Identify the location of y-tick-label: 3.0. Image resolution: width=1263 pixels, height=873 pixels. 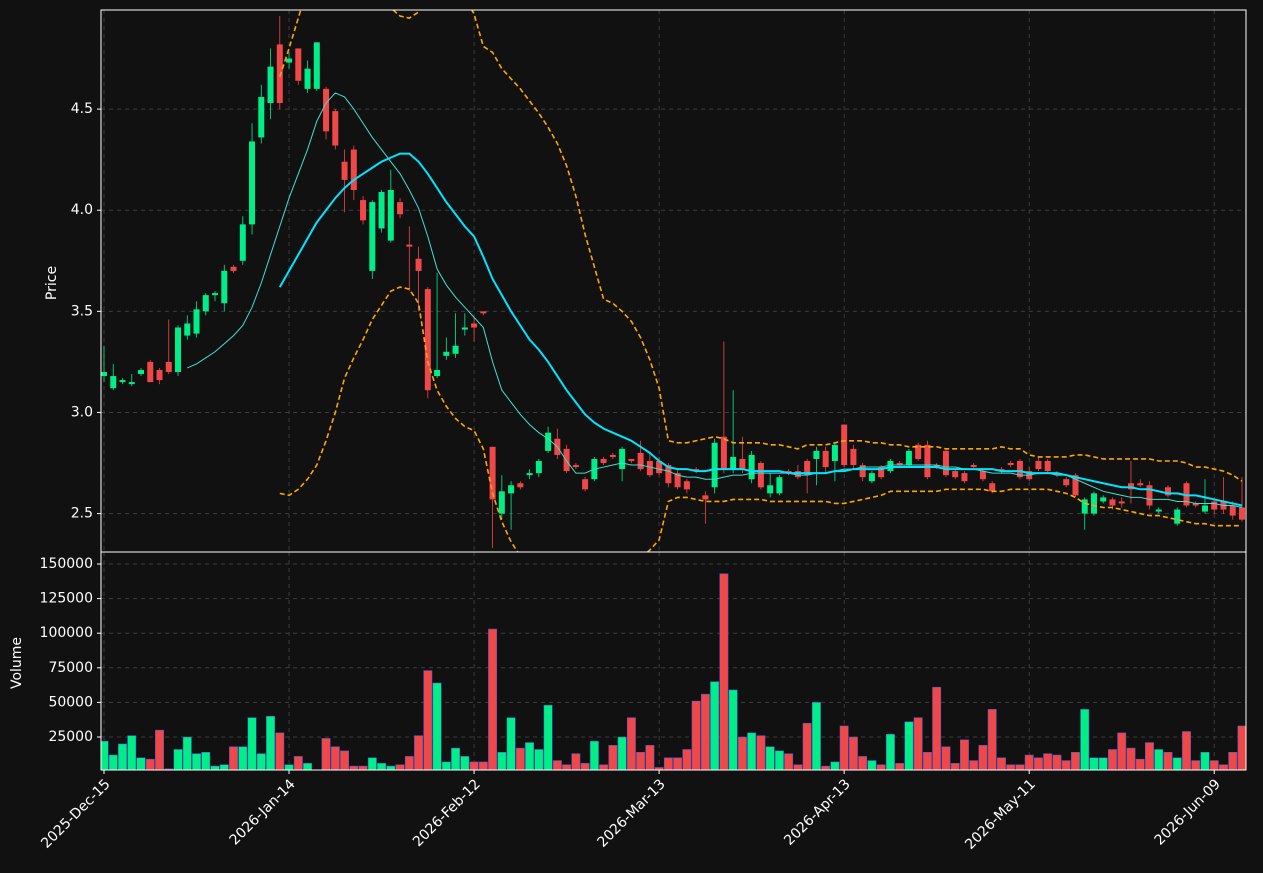
(82, 412).